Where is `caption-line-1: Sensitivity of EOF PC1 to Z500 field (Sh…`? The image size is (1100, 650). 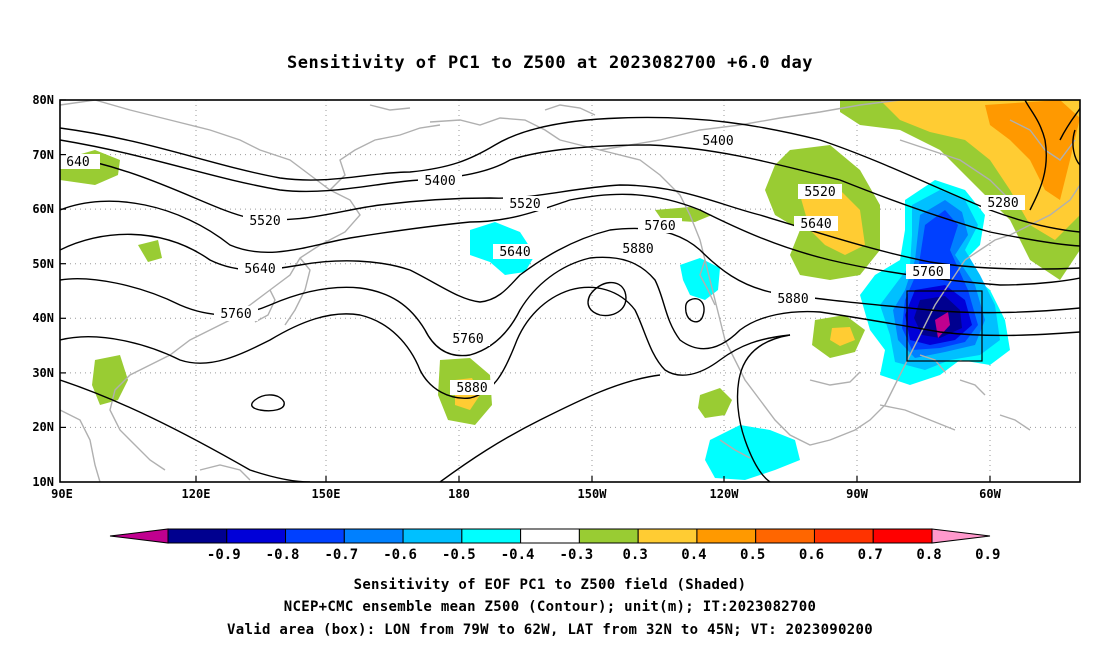 caption-line-1: Sensitivity of EOF PC1 to Z500 field (Sh… is located at coordinates (550, 585).